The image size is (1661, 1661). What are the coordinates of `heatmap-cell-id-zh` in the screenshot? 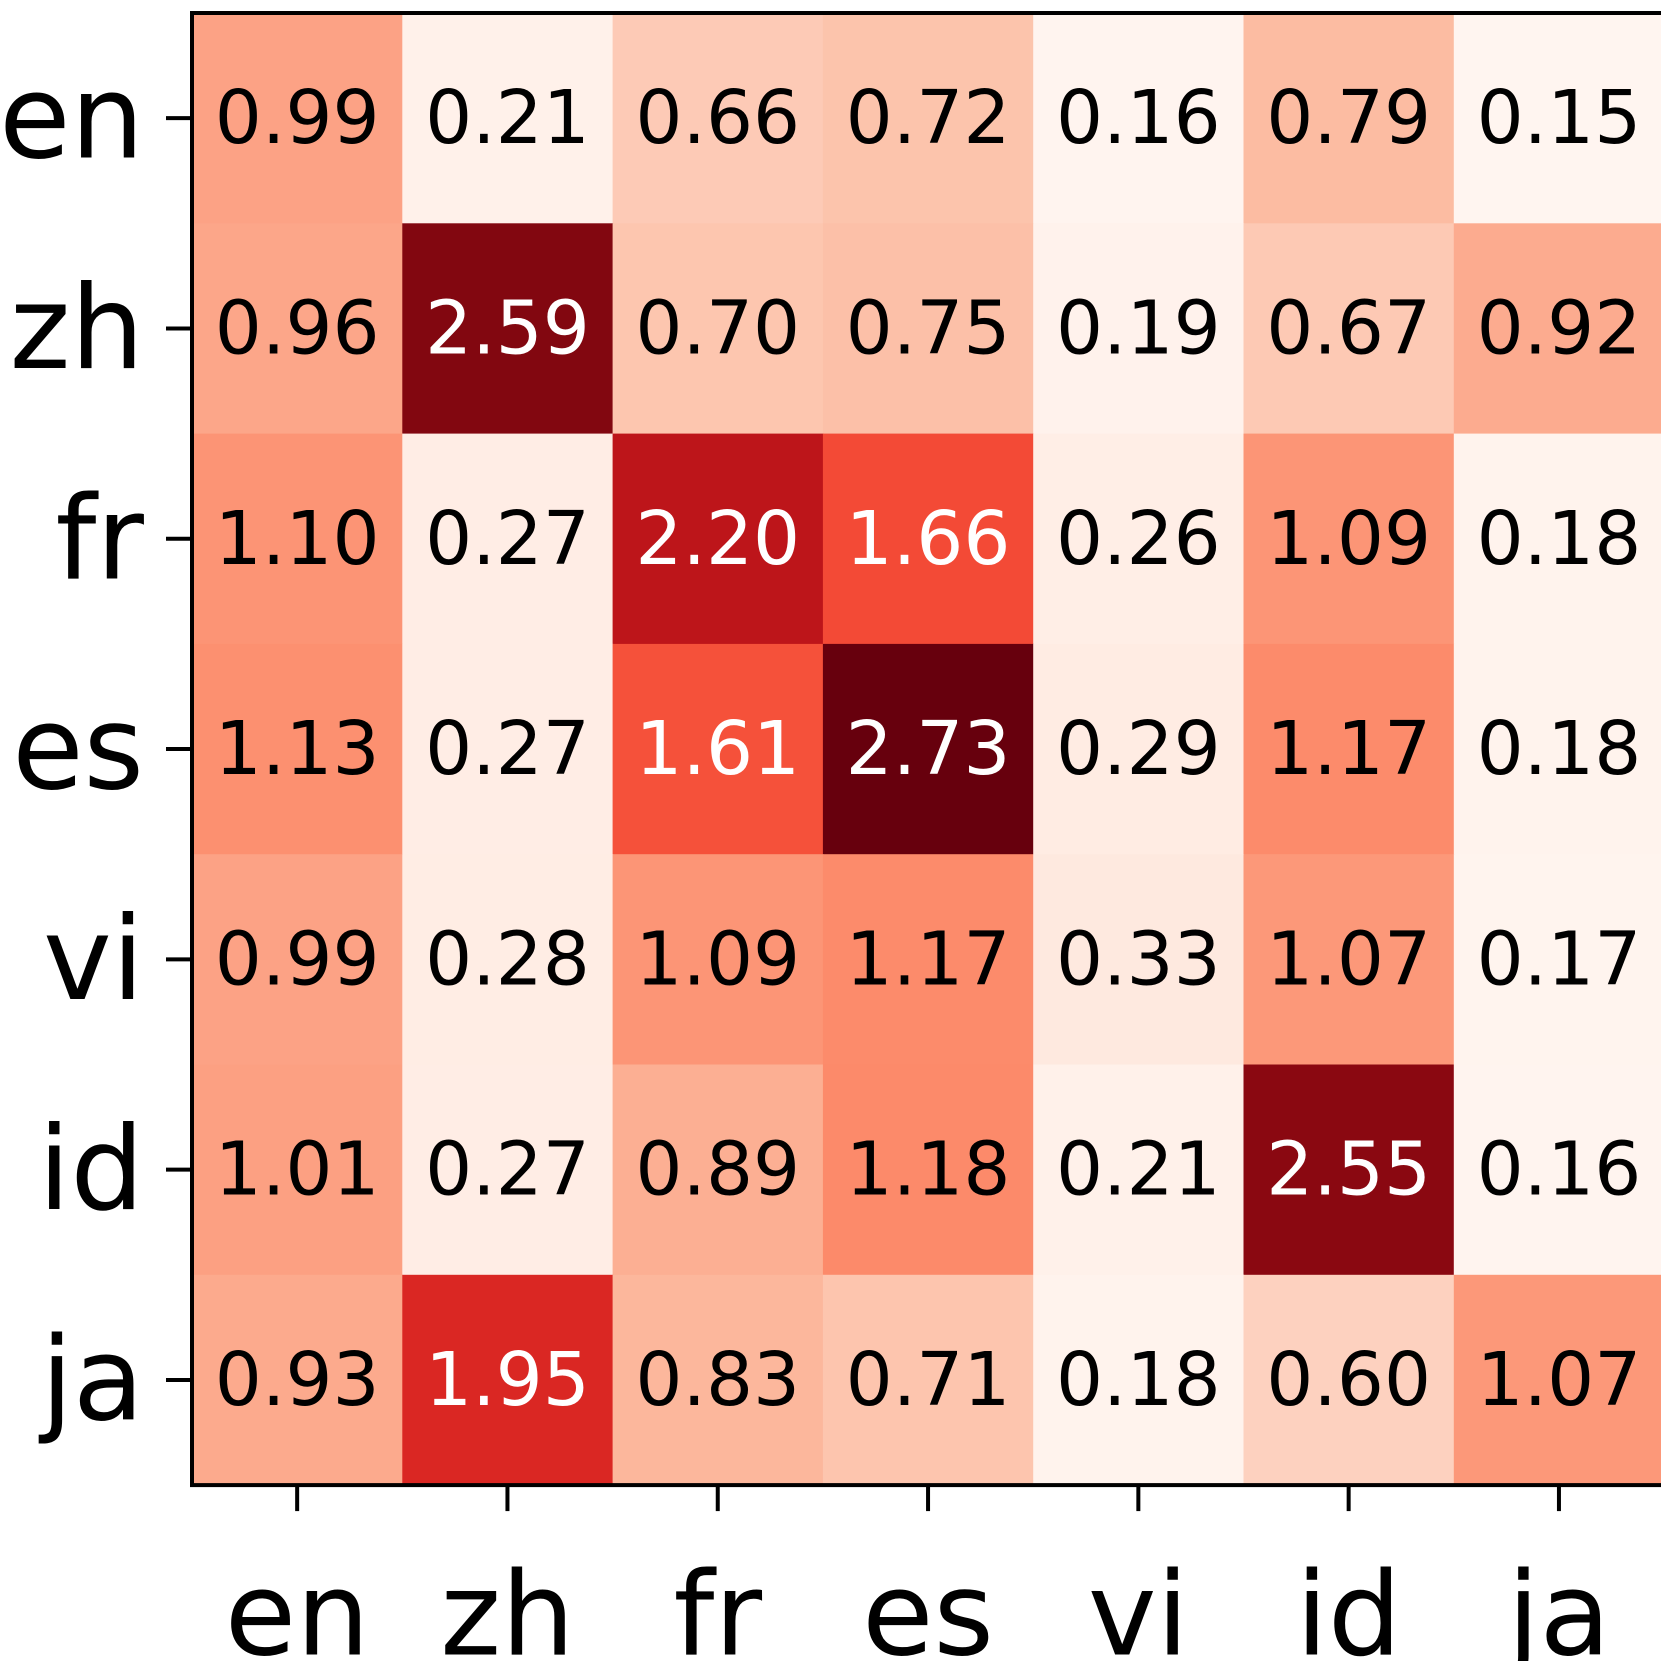 It's located at (508, 1170).